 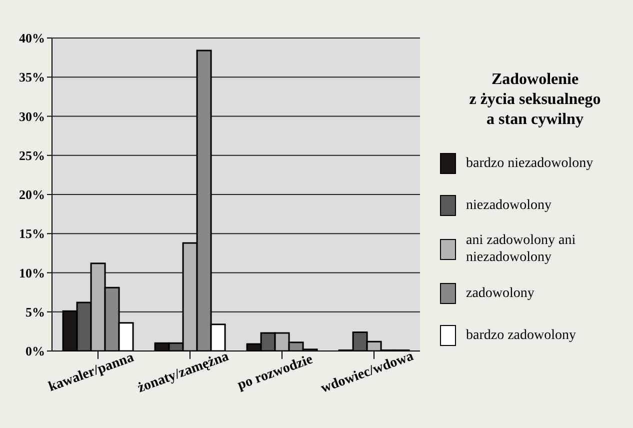 What do you see at coordinates (32, 272) in the screenshot?
I see `y-tick-label: 10%` at bounding box center [32, 272].